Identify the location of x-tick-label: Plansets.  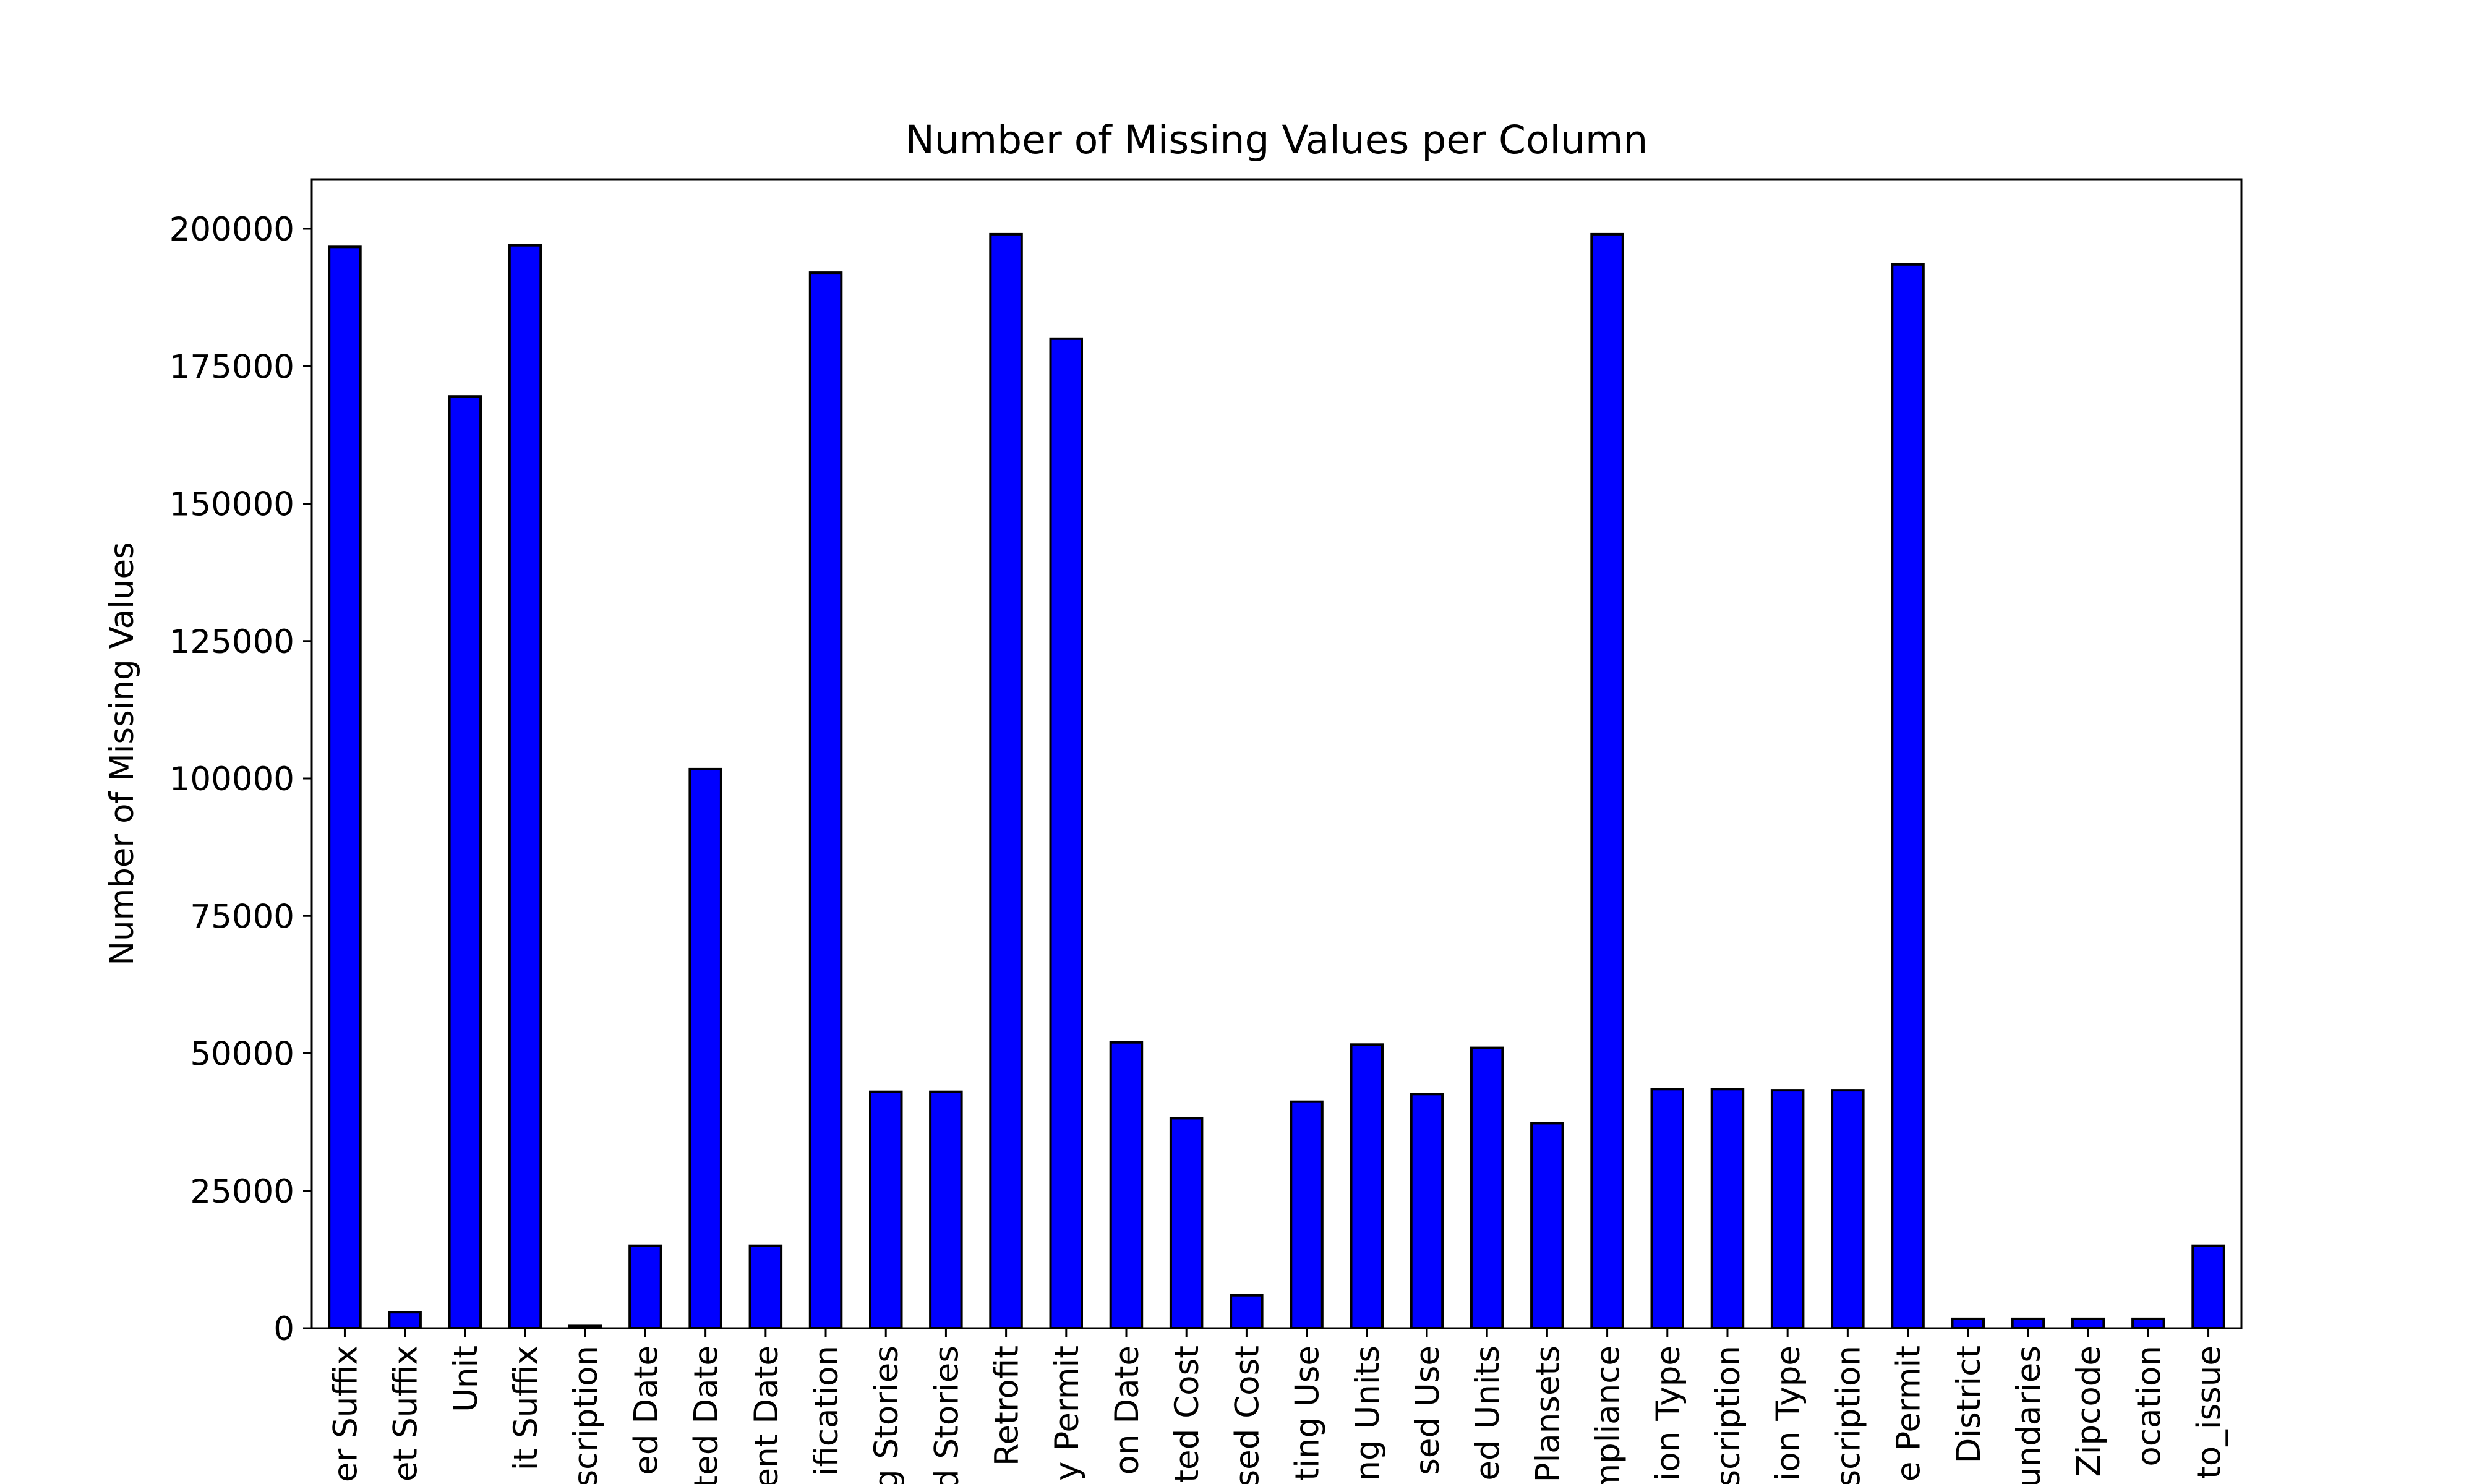
(1548, 1413).